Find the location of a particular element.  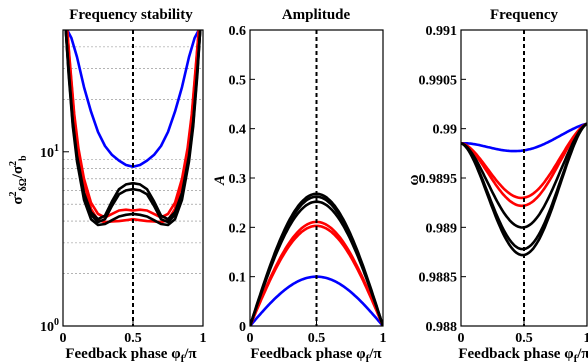

panel1-title: Frequency stability is located at coordinates (131, 15).